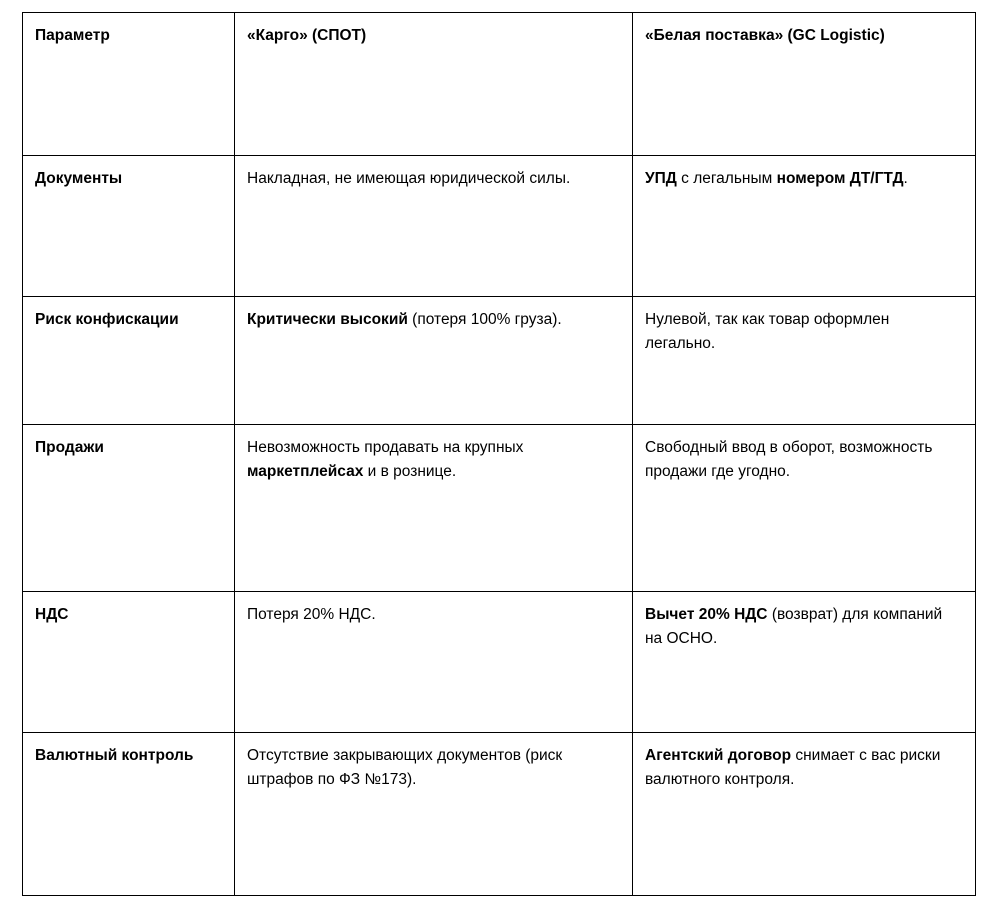 Image resolution: width=998 pixels, height=902 pixels. Describe the element at coordinates (433, 226) in the screenshot. I see `cell-documents-cargo: Накладная, не имеющая юридической силы.` at that location.